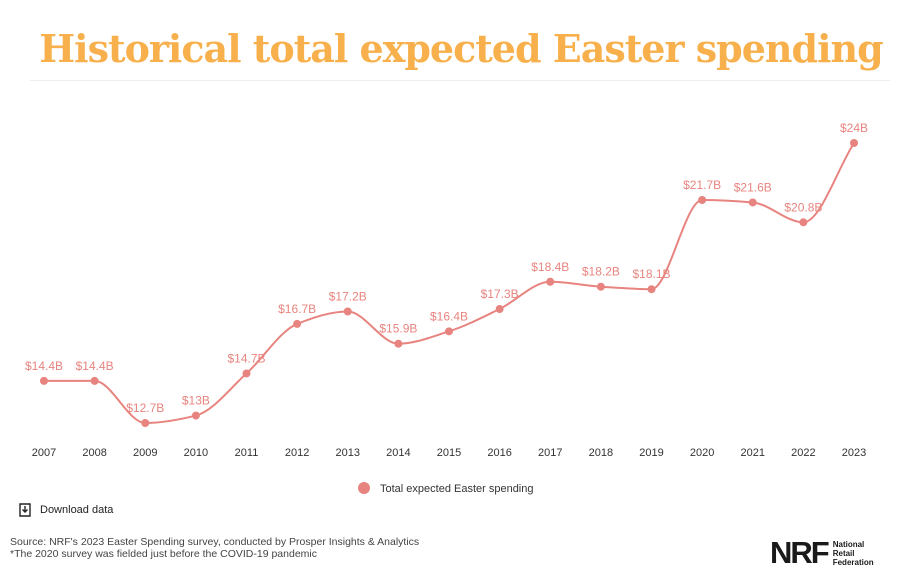  Describe the element at coordinates (550, 453) in the screenshot. I see `x-tick-label: 2017` at that location.